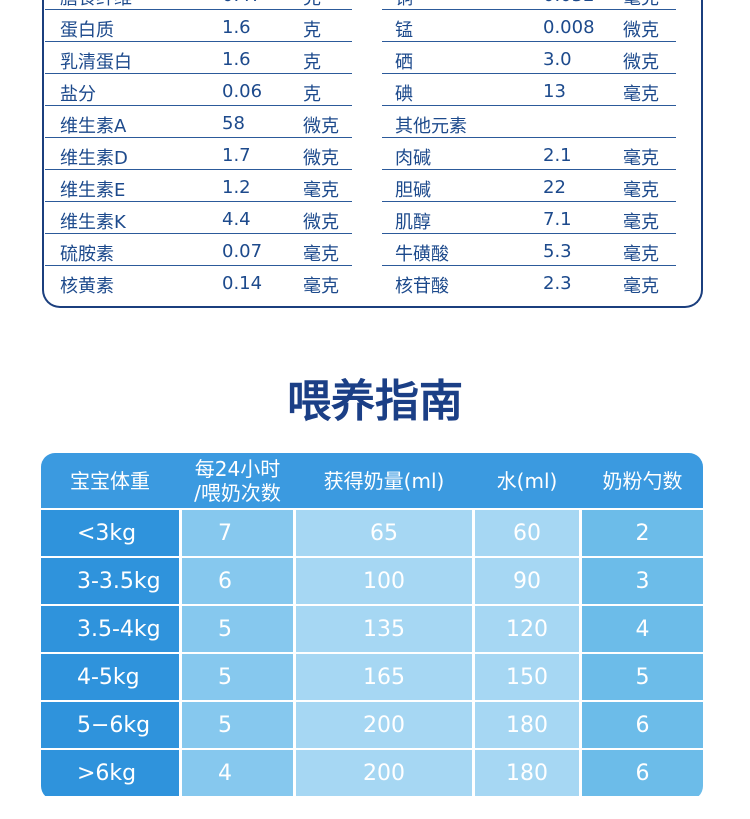  Describe the element at coordinates (242, 251) in the screenshot. I see `nutrient-value: 0.07` at that location.